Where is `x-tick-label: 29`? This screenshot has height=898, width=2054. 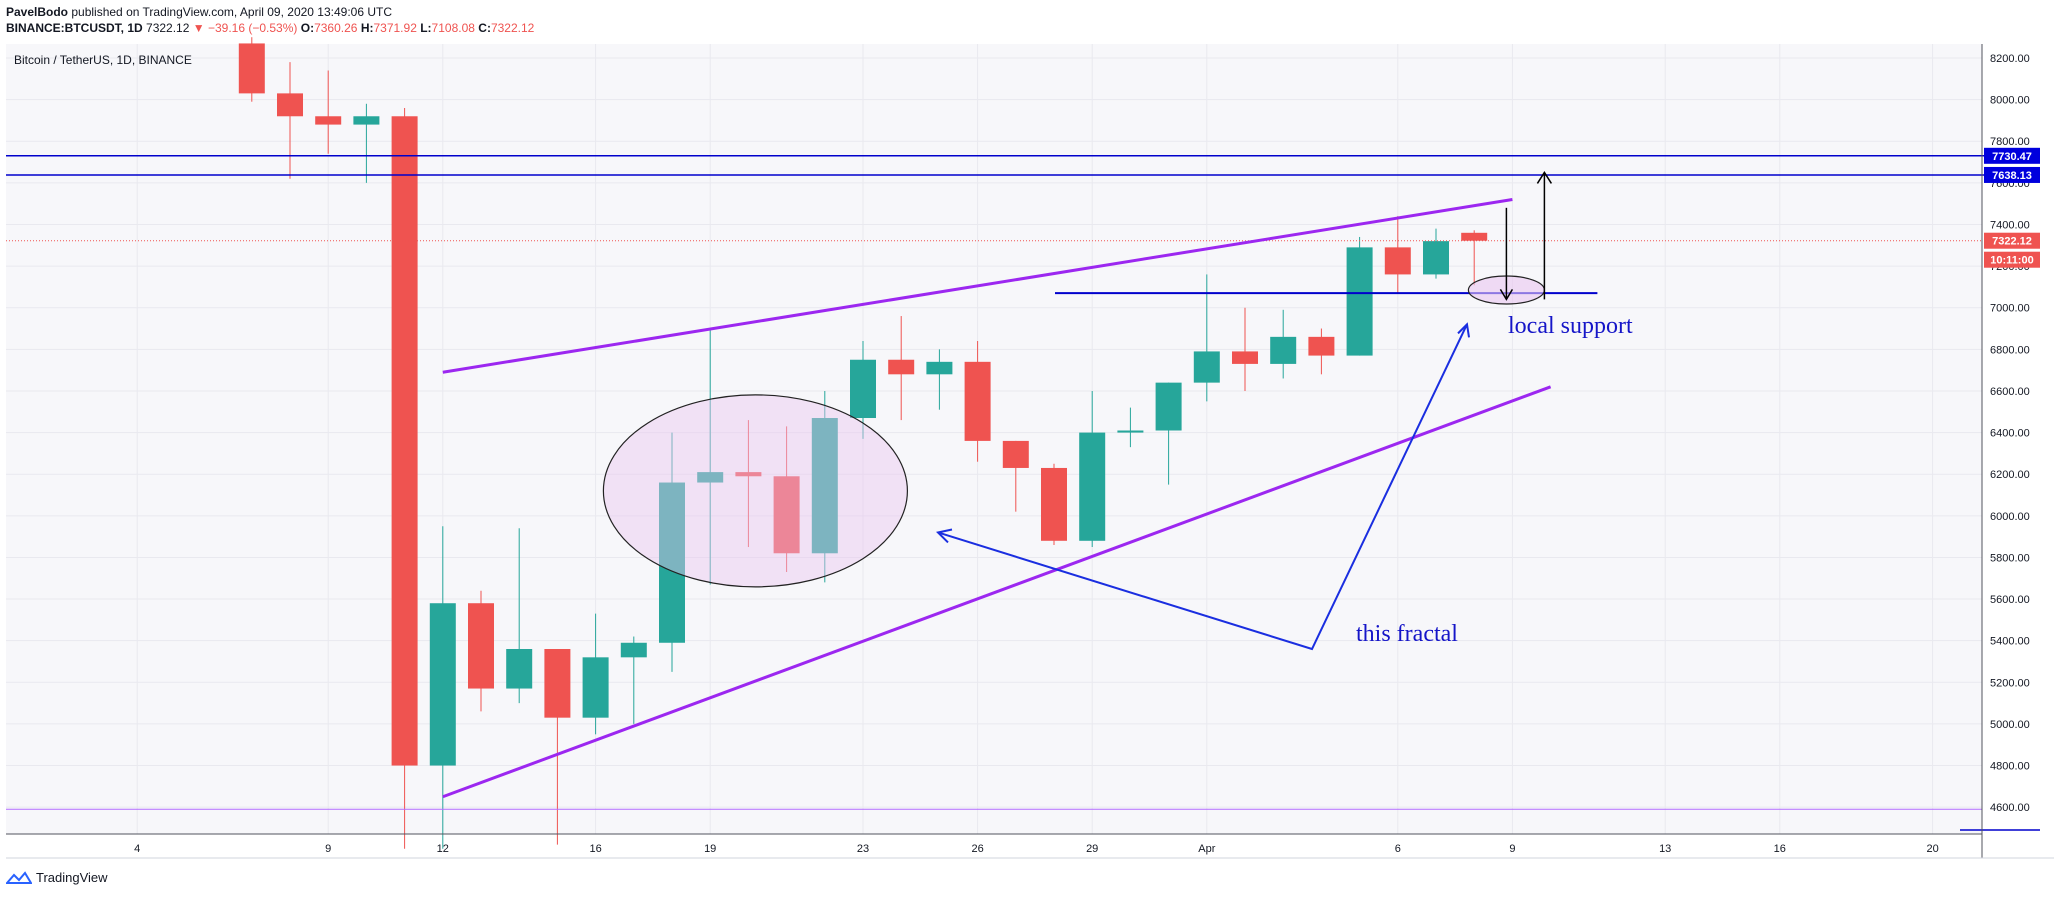
x-tick-label: 29 is located at coordinates (1092, 849).